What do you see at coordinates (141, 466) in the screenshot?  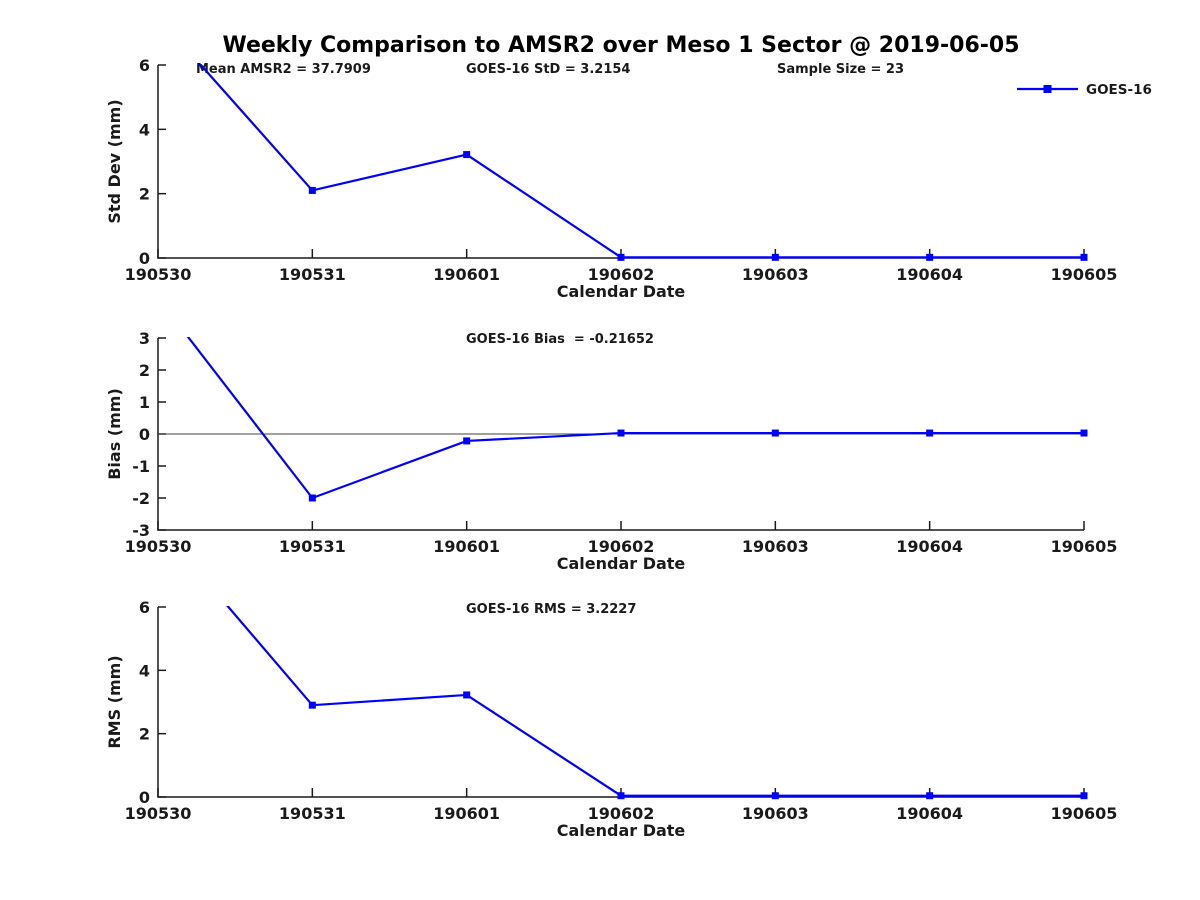 I see `y-tick-label: -1` at bounding box center [141, 466].